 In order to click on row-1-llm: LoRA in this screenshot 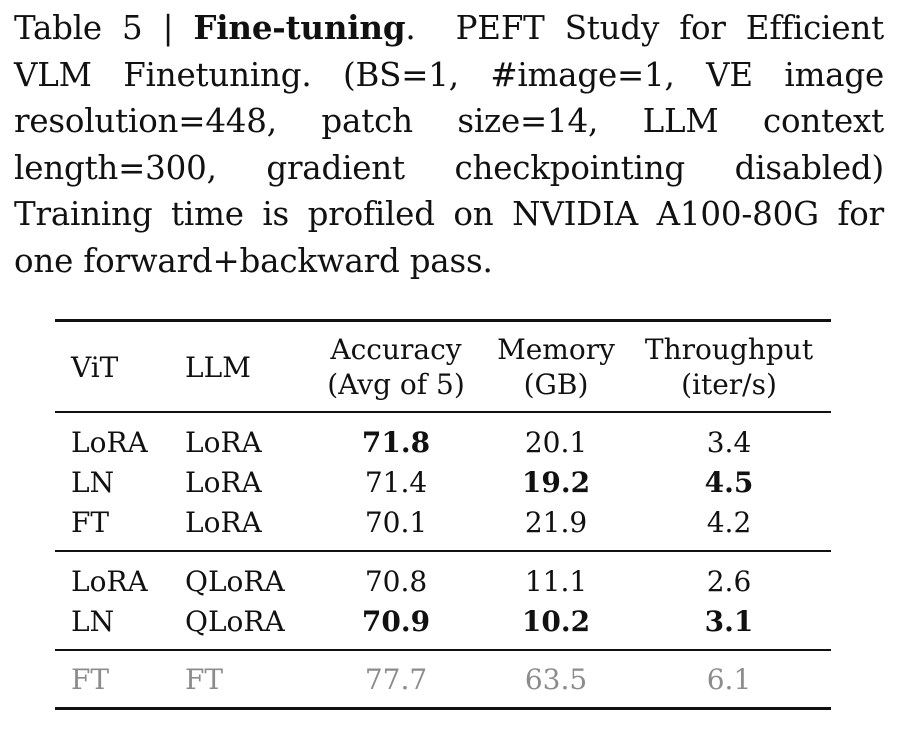, I will do `click(223, 442)`.